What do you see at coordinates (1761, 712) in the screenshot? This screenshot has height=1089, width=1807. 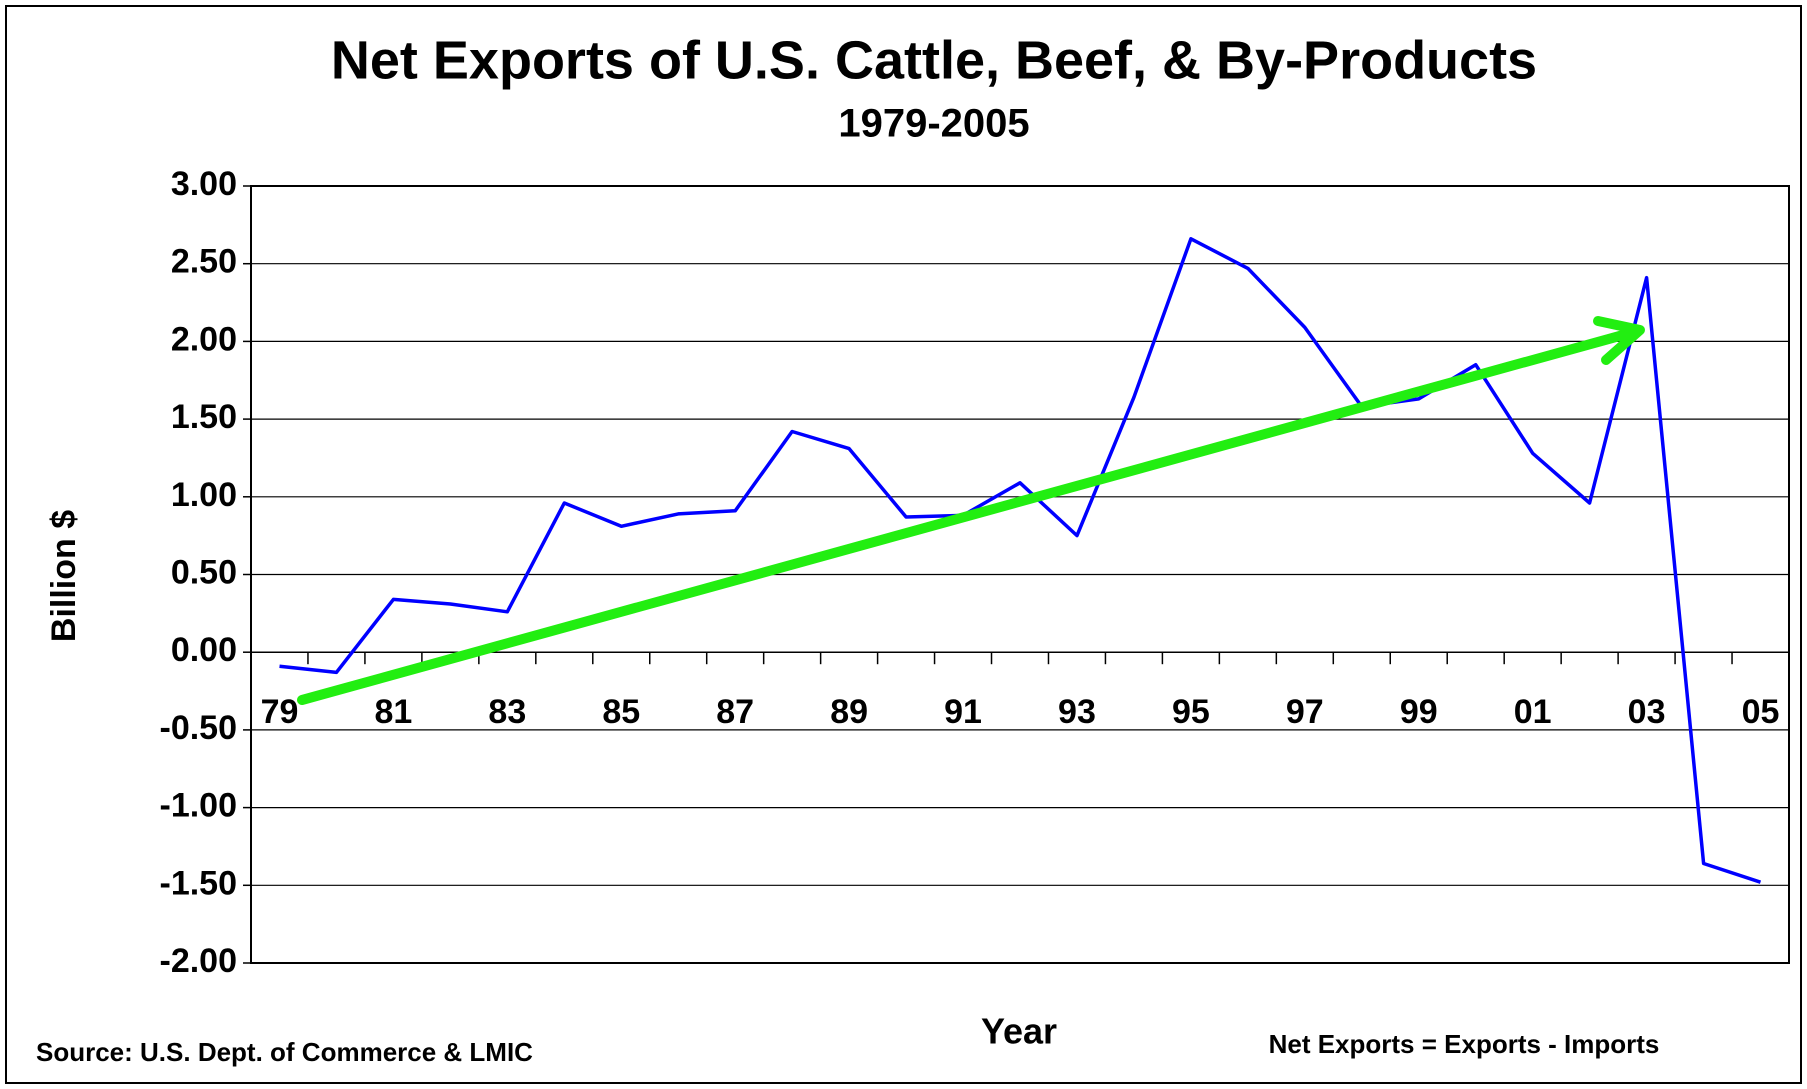 I see `x-tick-label: 05` at bounding box center [1761, 712].